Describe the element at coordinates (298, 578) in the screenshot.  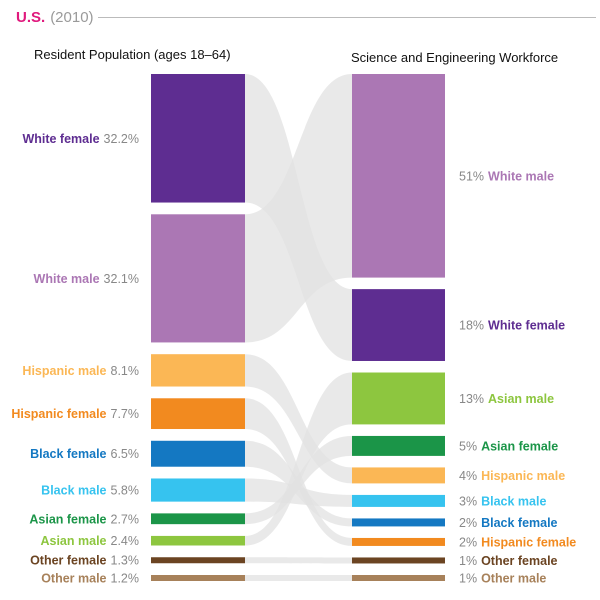
I see `flow-other-male` at that location.